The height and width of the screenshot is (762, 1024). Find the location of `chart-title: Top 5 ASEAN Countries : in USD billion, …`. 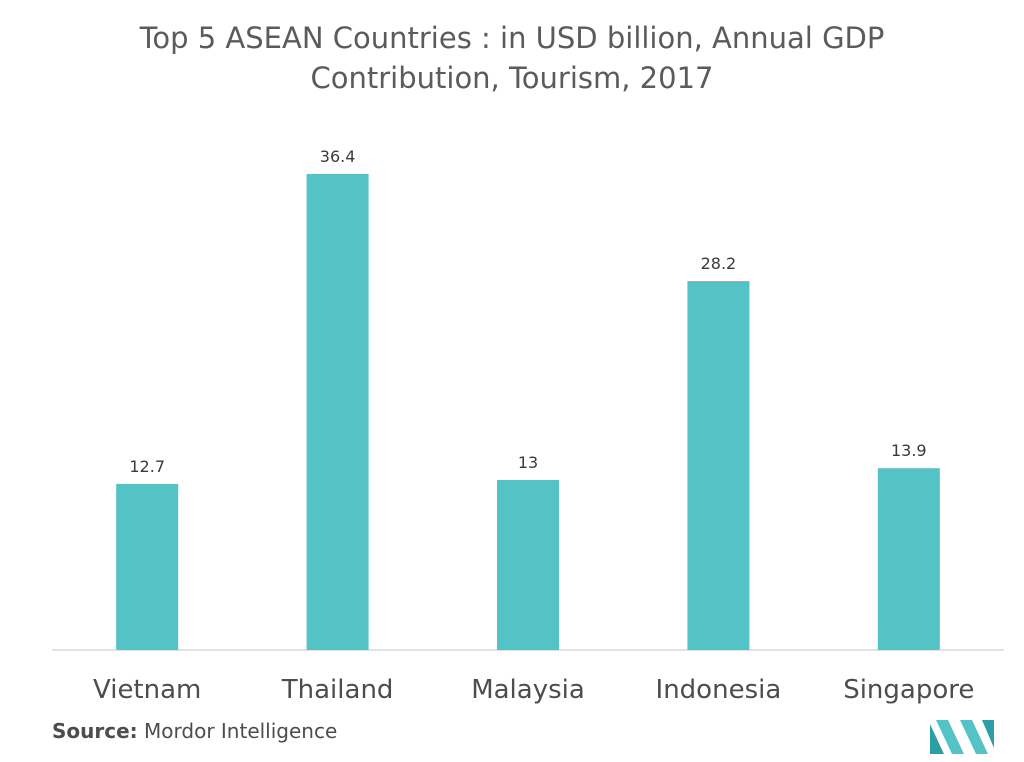

chart-title: Top 5 ASEAN Countries : in USD billion, … is located at coordinates (512, 58).